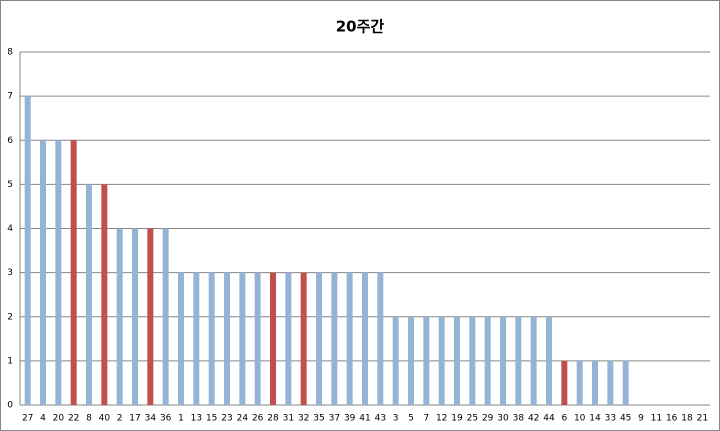 This screenshot has width=720, height=431. What do you see at coordinates (273, 419) in the screenshot?
I see `x-tick-label: 28` at bounding box center [273, 419].